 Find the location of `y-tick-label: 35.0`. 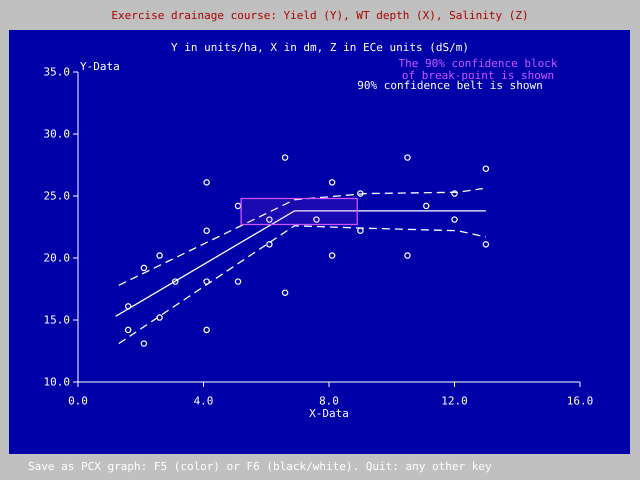

y-tick-label: 35.0 is located at coordinates (57, 72).